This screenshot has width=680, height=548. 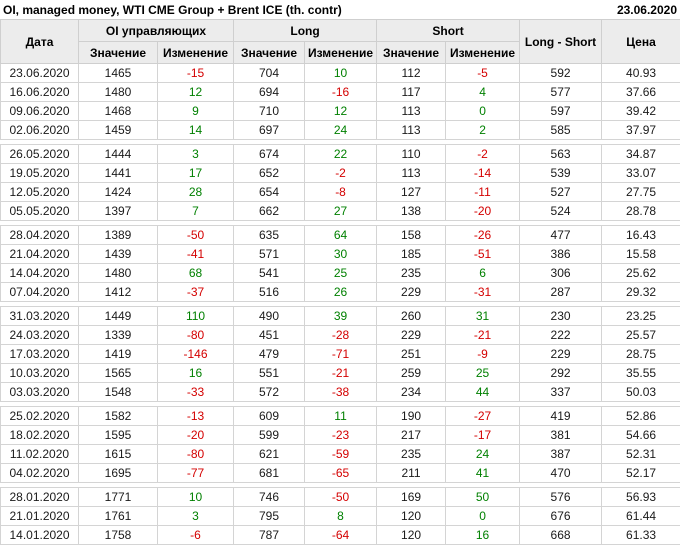 What do you see at coordinates (39, 111) in the screenshot?
I see `date-cell: 09.06.2020` at bounding box center [39, 111].